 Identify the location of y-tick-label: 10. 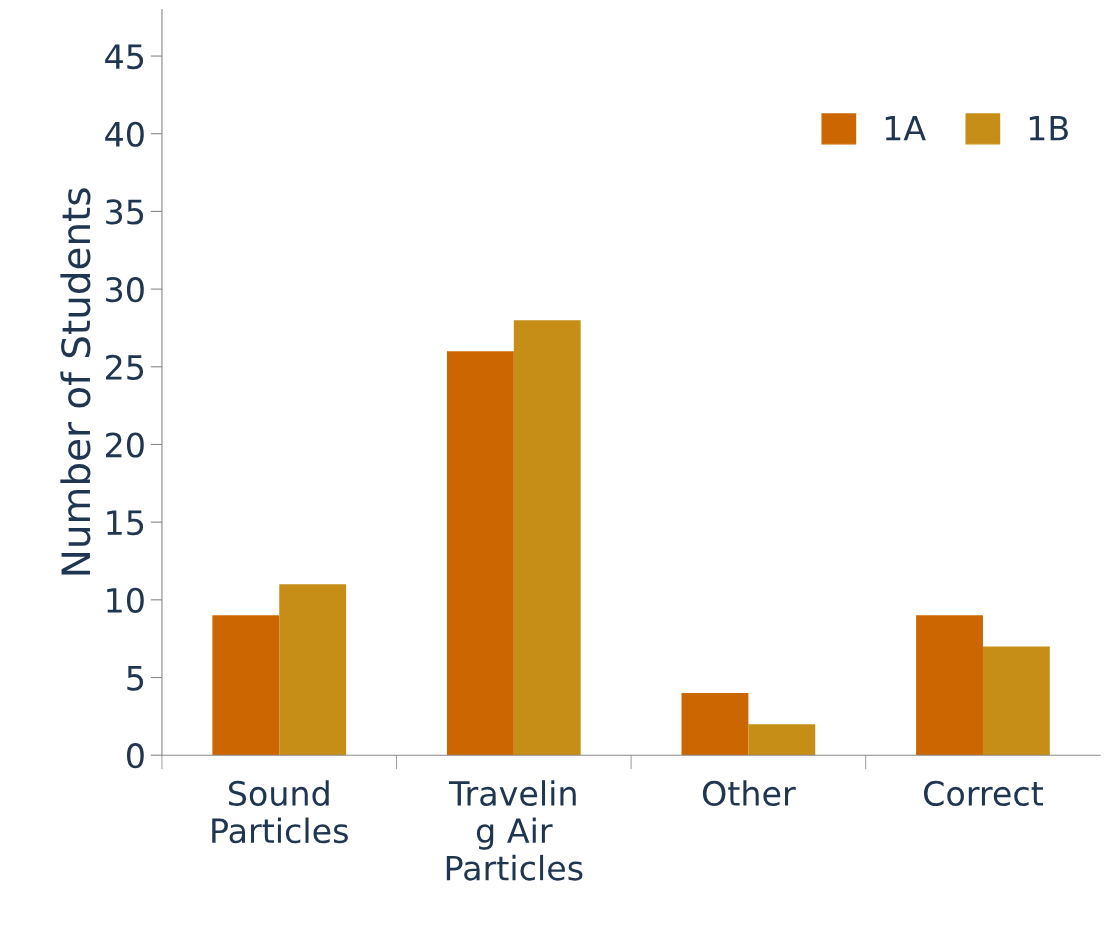
(125, 600).